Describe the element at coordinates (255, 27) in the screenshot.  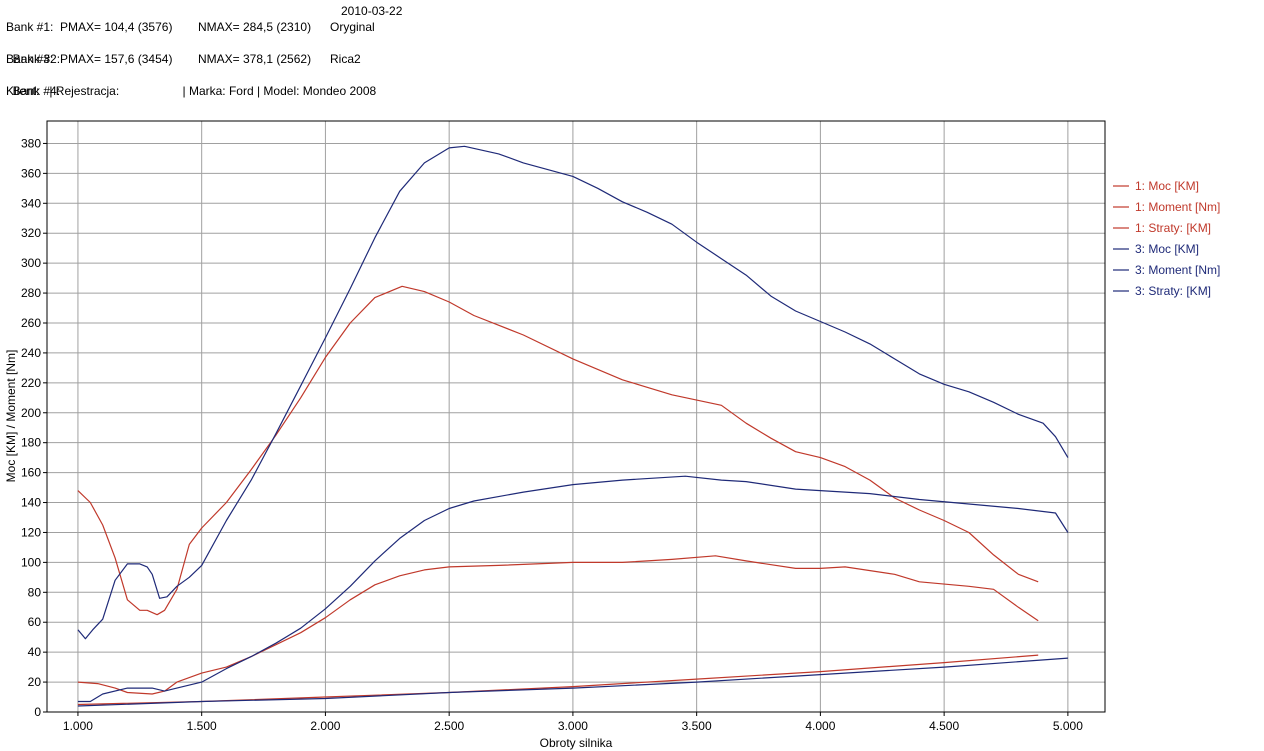
I see `bank-1-nmax: NMAX= 284,5 (2310)` at that location.